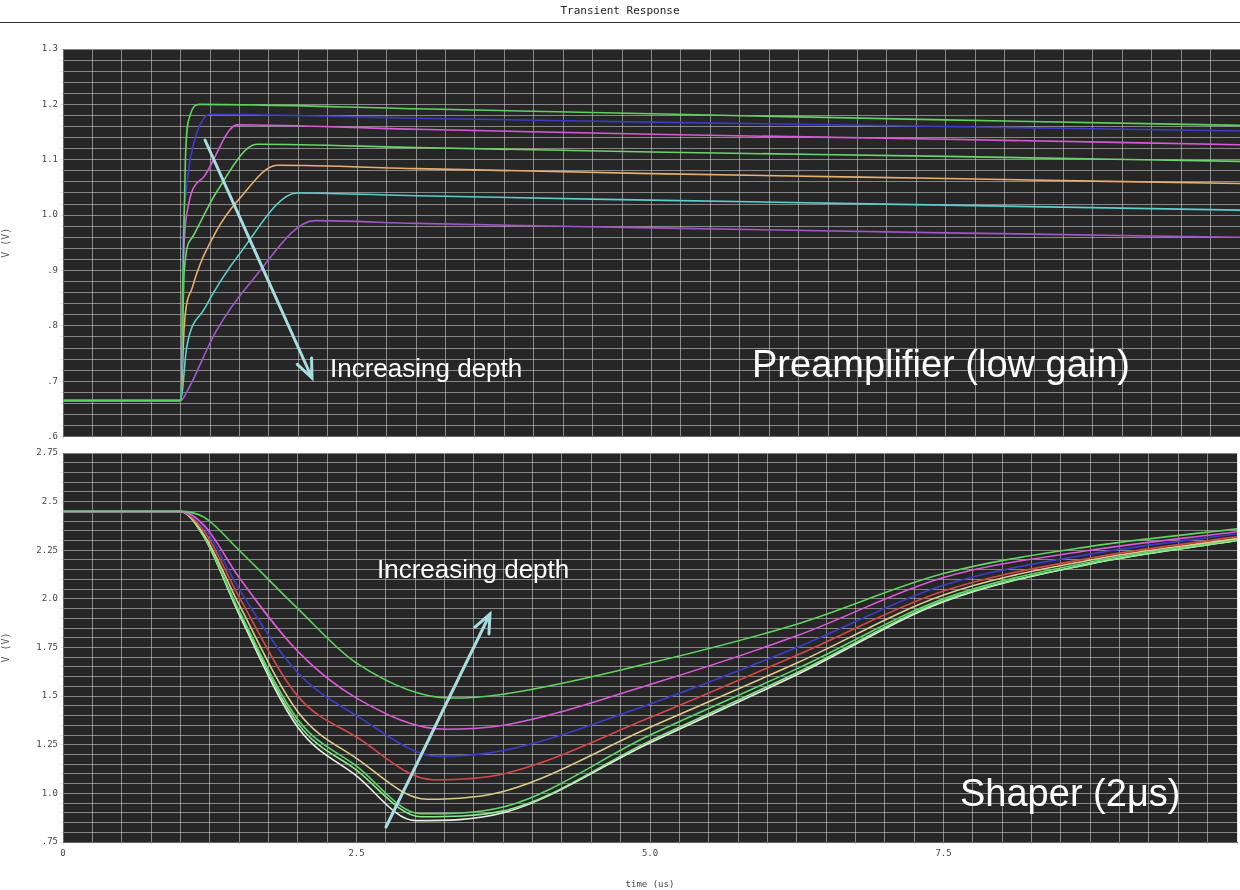 This screenshot has width=1240, height=890. Describe the element at coordinates (52, 325) in the screenshot. I see `y-tick-label: .8` at that location.